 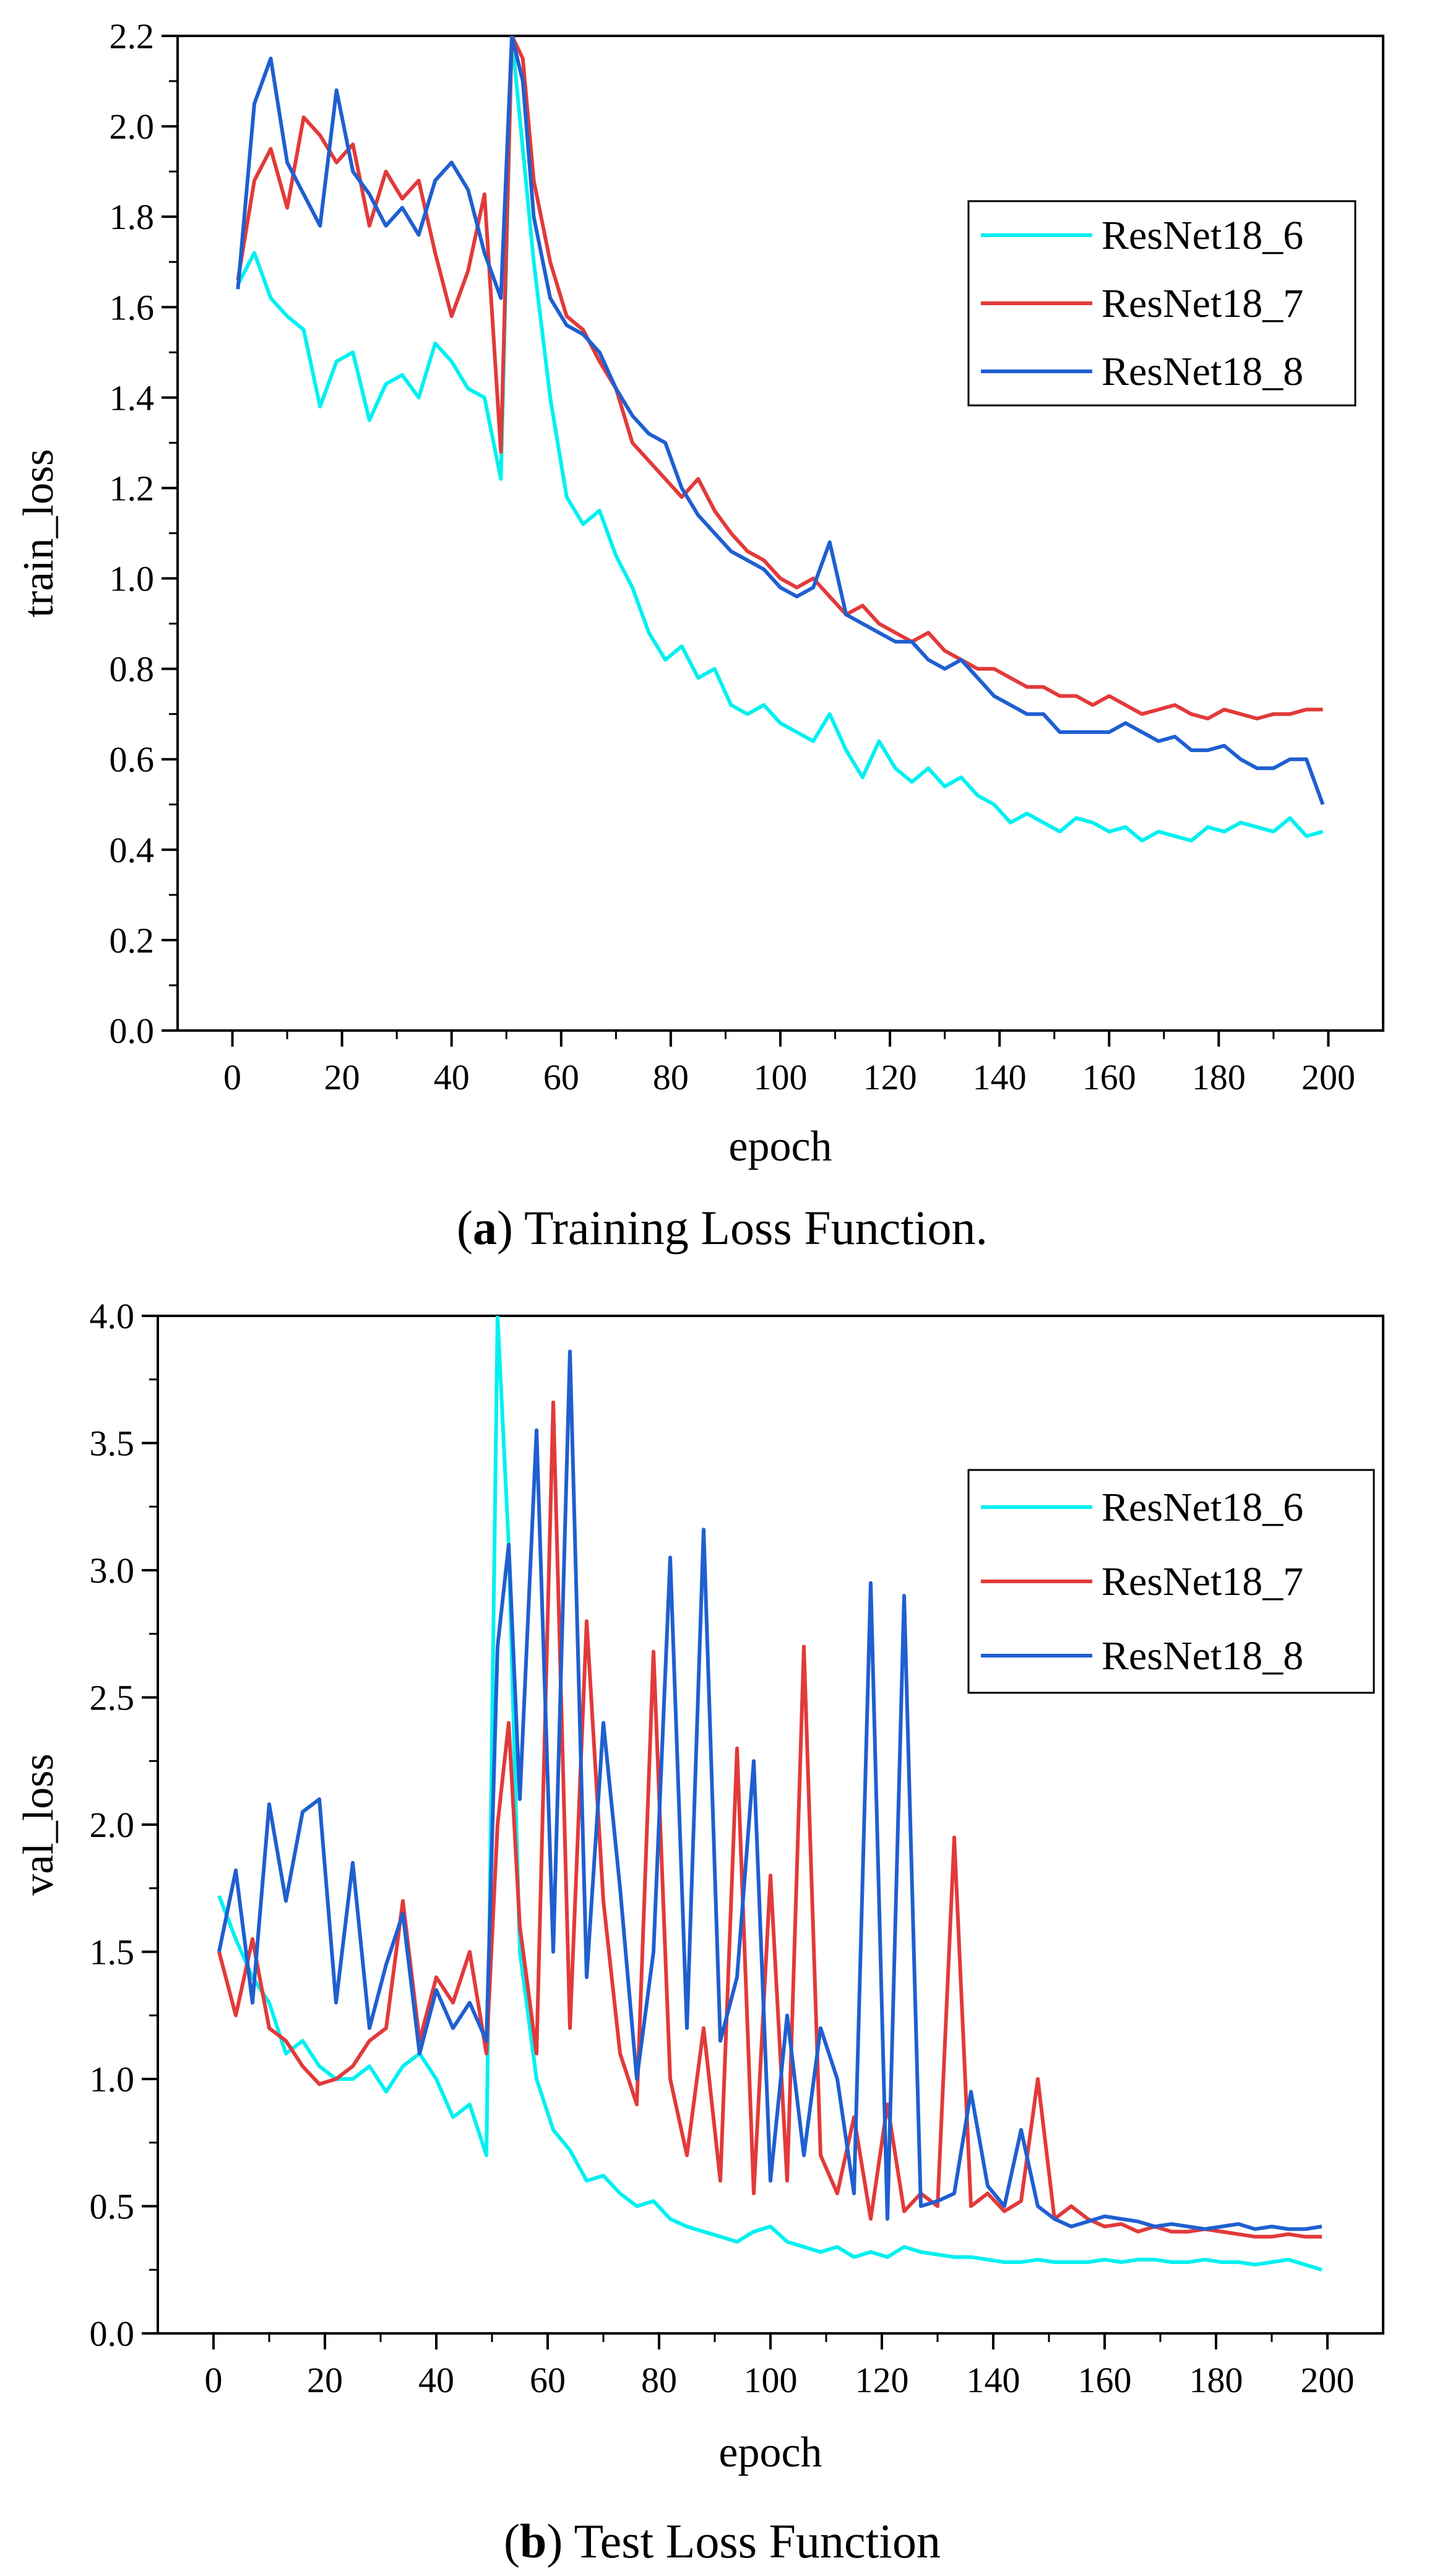 What do you see at coordinates (113, 1444) in the screenshot?
I see `y-tick-label: 3.5` at bounding box center [113, 1444].